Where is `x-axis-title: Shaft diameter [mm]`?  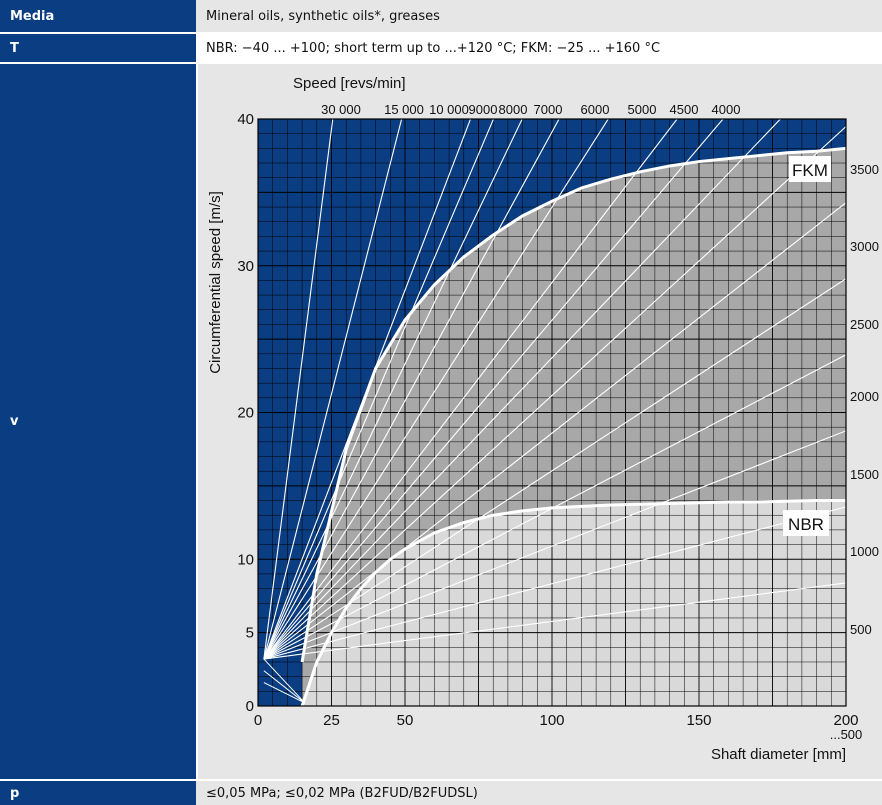
x-axis-title: Shaft diameter [mm] is located at coordinates (778, 754).